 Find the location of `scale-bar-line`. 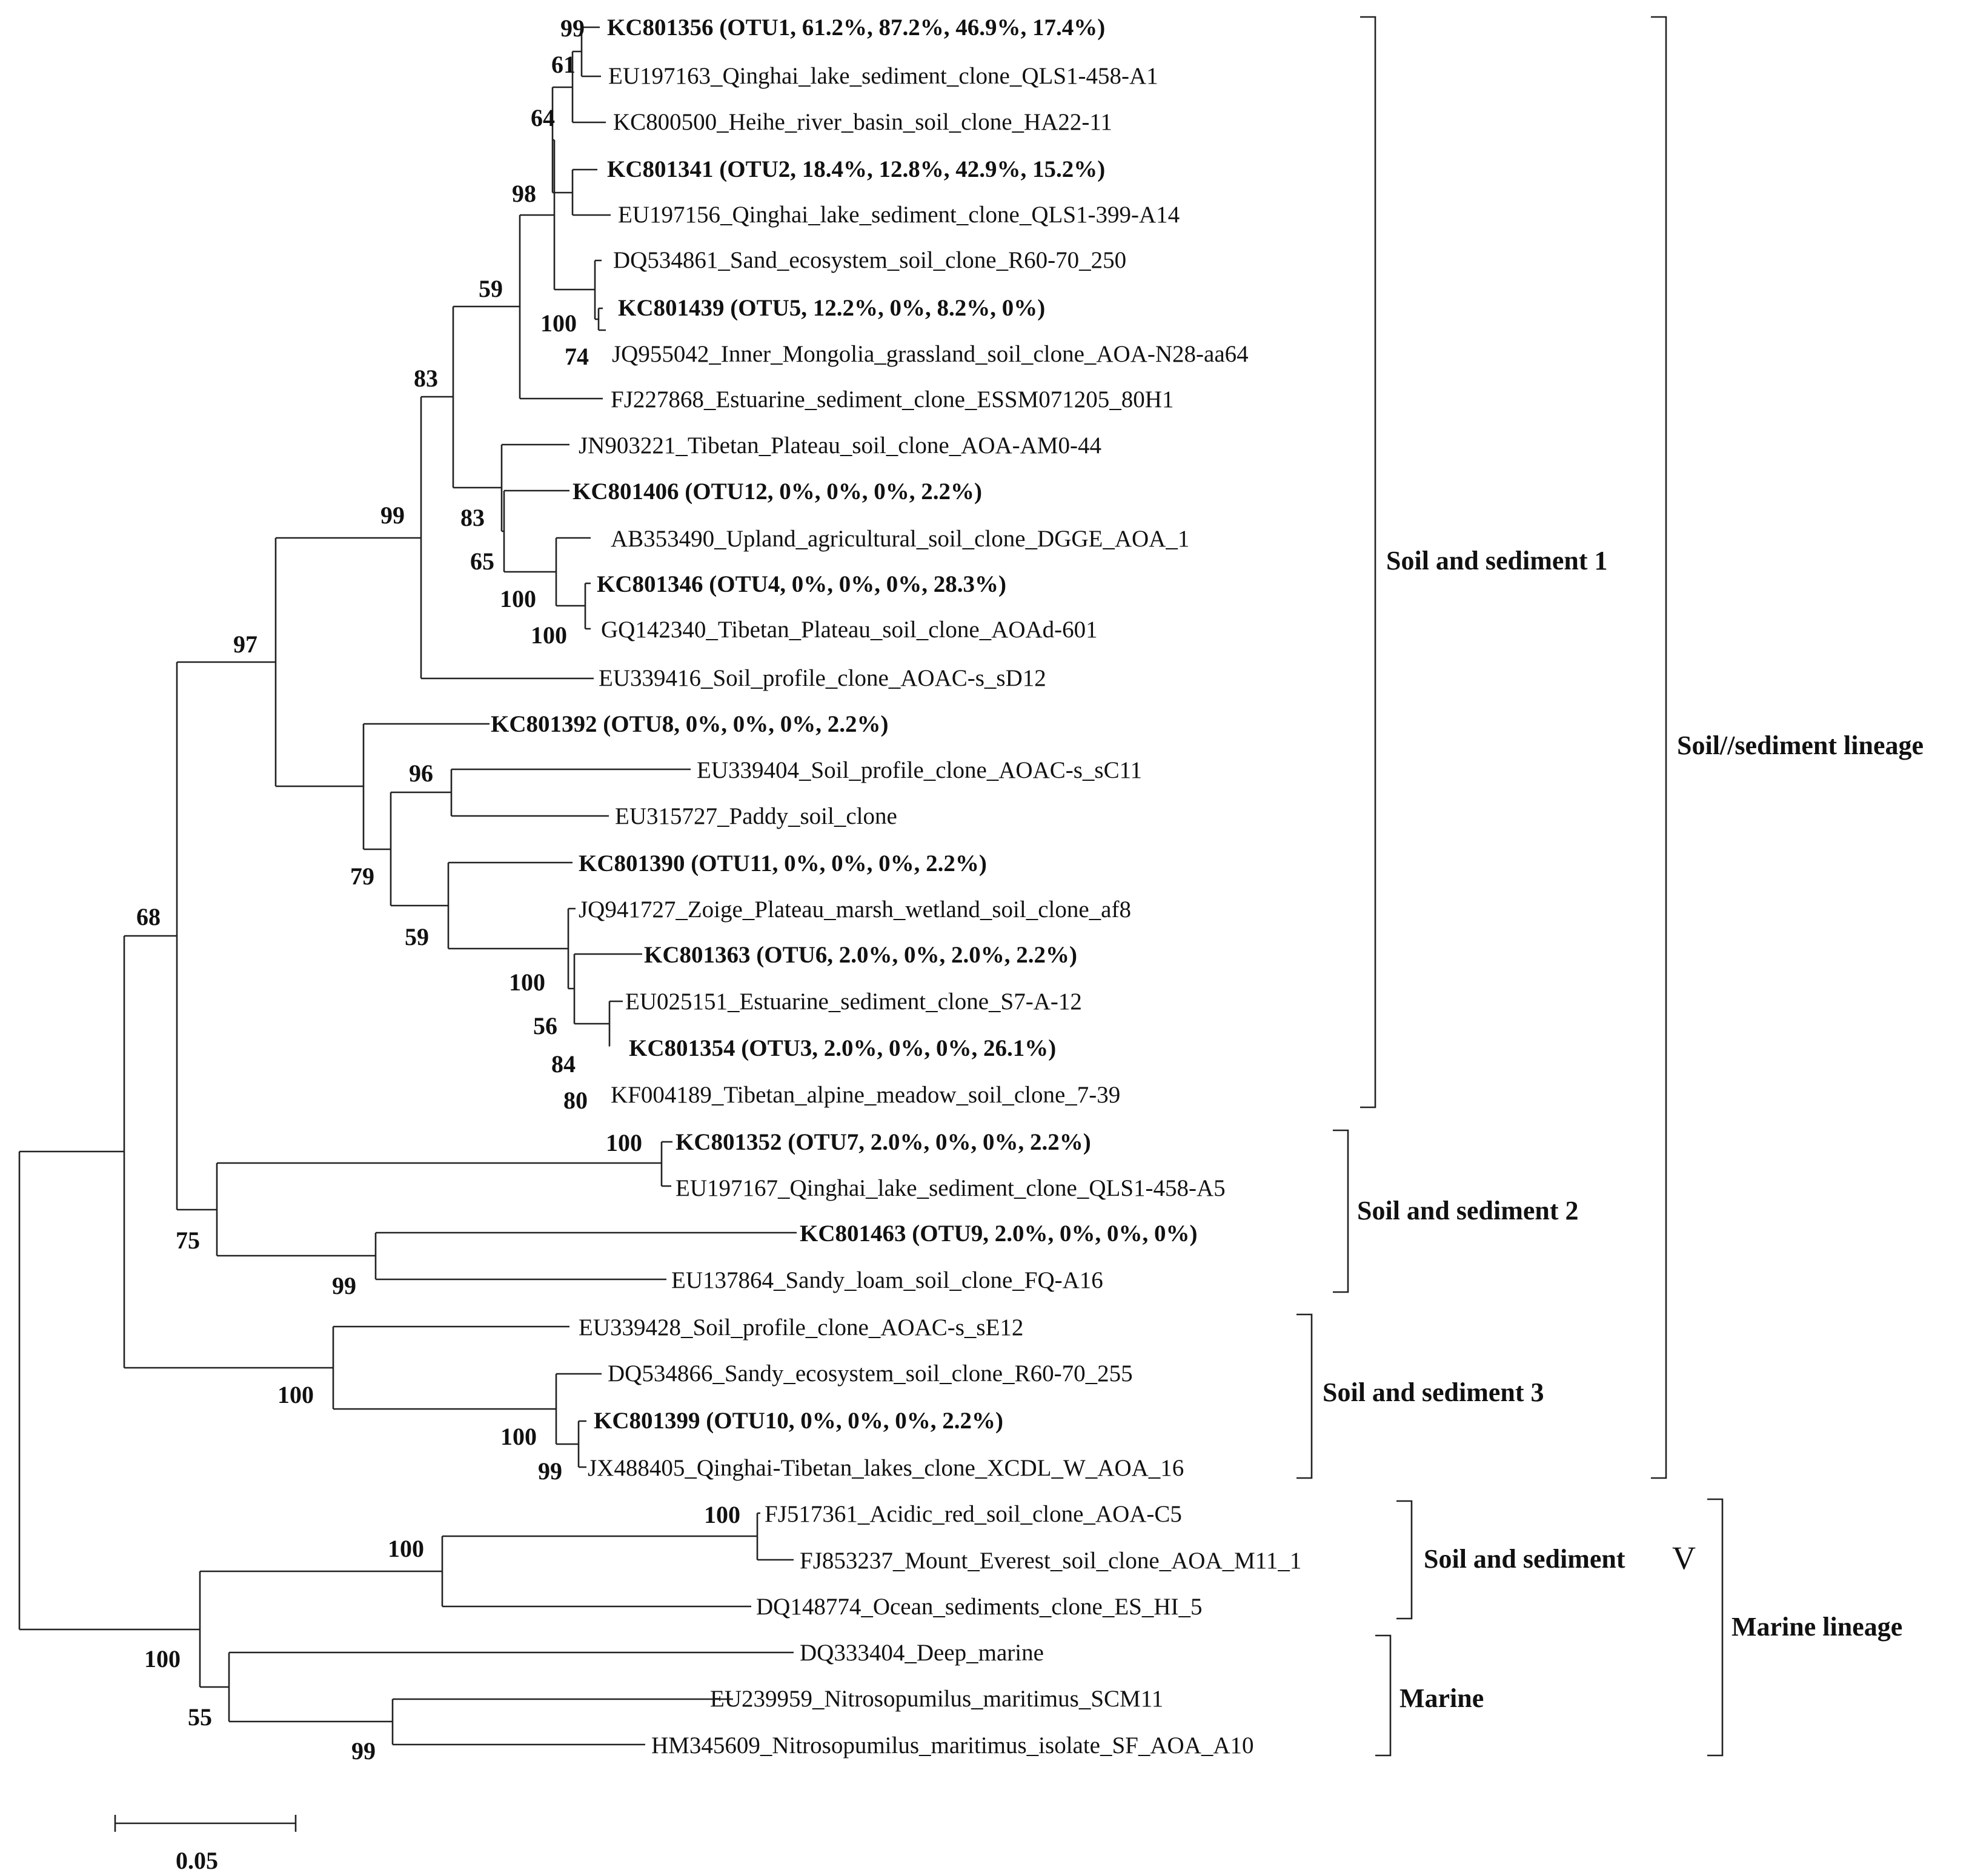

scale-bar-line is located at coordinates (205, 1824).